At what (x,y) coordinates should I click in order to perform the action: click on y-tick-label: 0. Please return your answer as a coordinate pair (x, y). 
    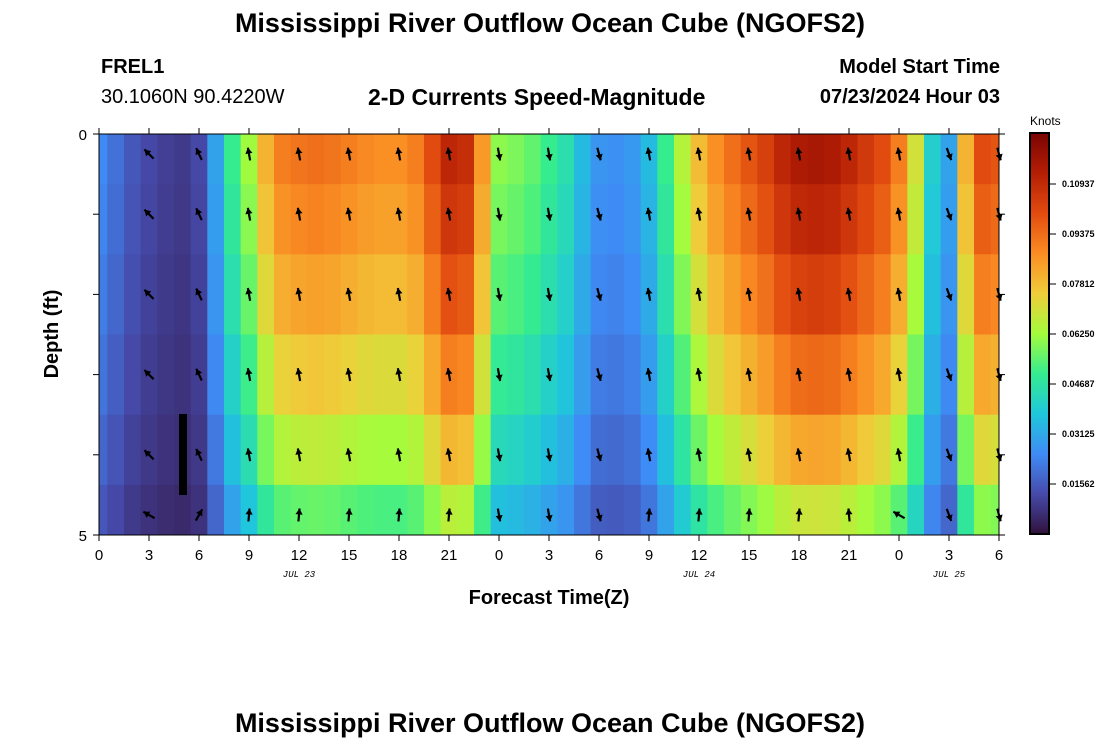
    Looking at the image, I should click on (83, 135).